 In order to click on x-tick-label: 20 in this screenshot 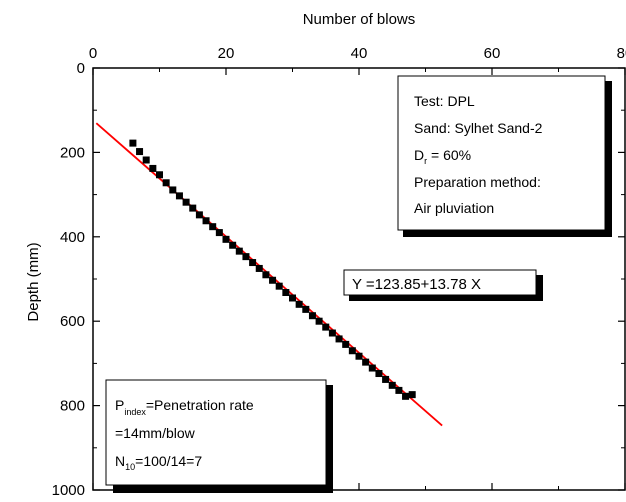, I will do `click(226, 53)`.